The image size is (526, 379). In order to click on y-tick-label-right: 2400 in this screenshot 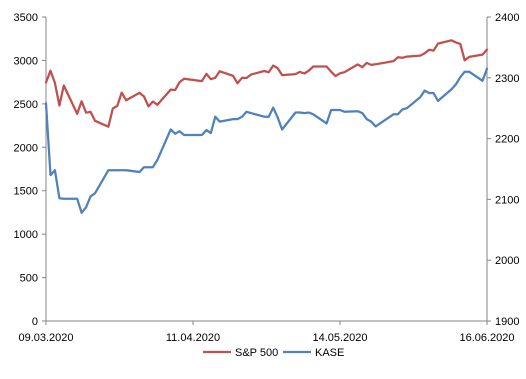, I will do `click(507, 18)`.